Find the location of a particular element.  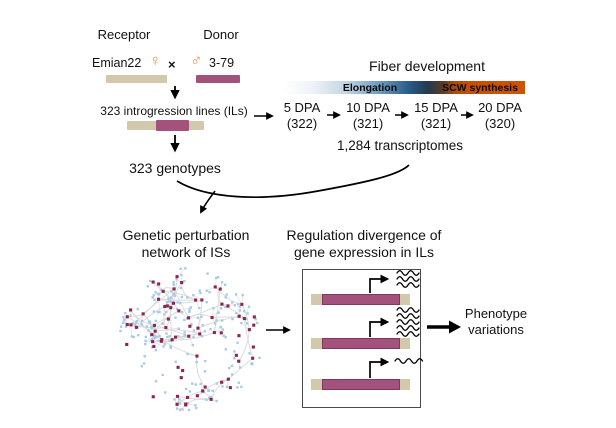

stage-10dpa: 10 DPA (321) is located at coordinates (368, 115).